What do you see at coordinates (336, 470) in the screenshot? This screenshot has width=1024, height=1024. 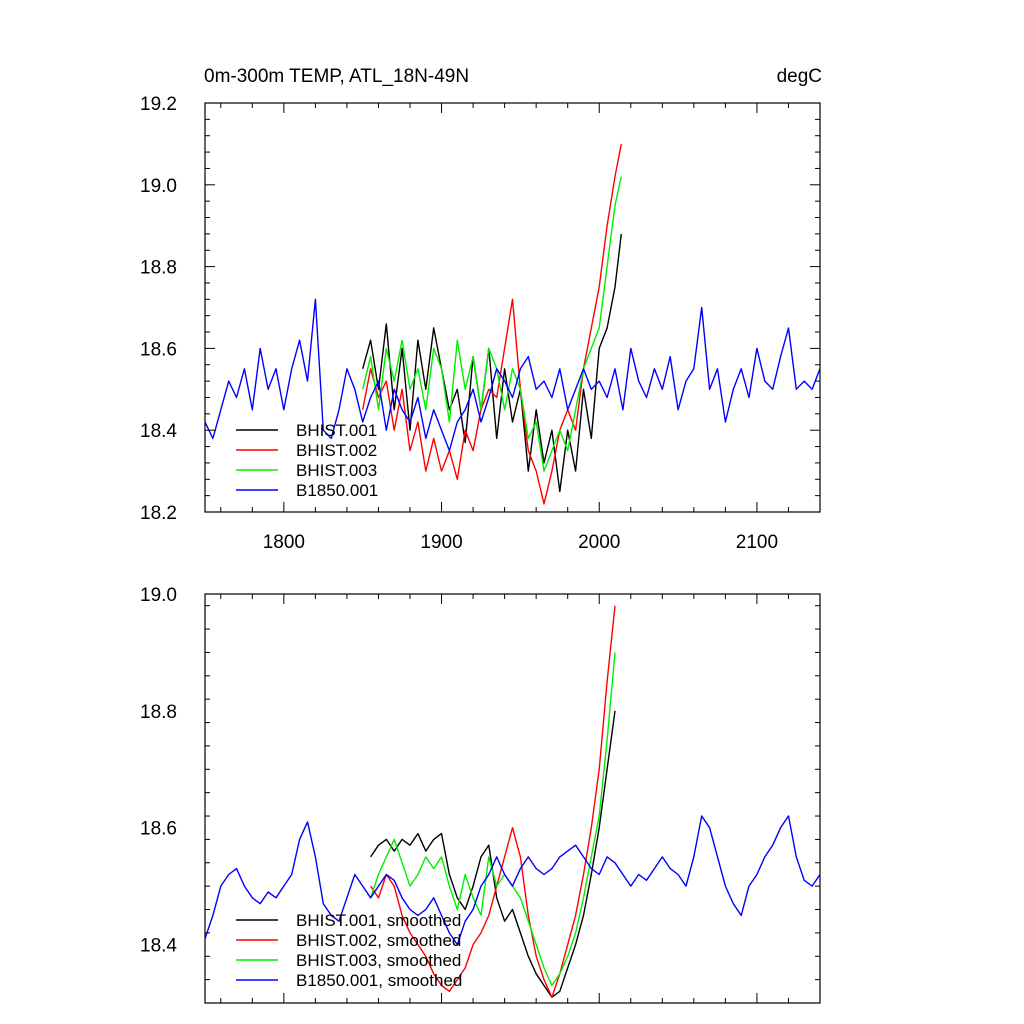 I see `legend-label: BHIST.003` at bounding box center [336, 470].